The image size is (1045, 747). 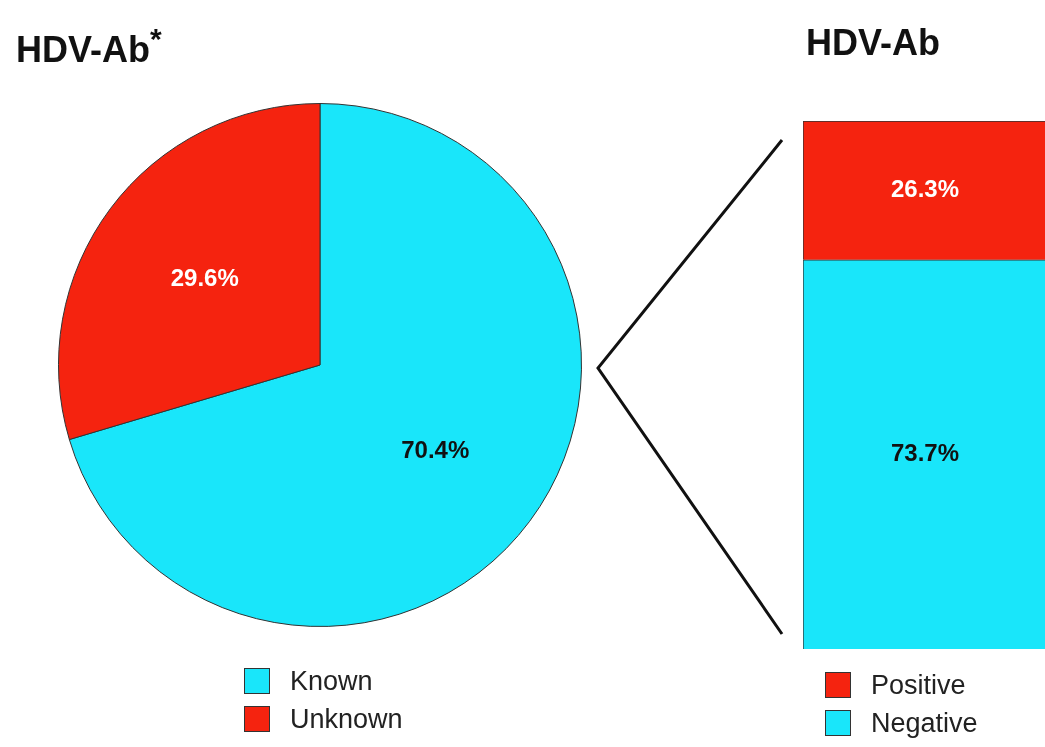 I want to click on legend-label: Positive, so click(x=918, y=685).